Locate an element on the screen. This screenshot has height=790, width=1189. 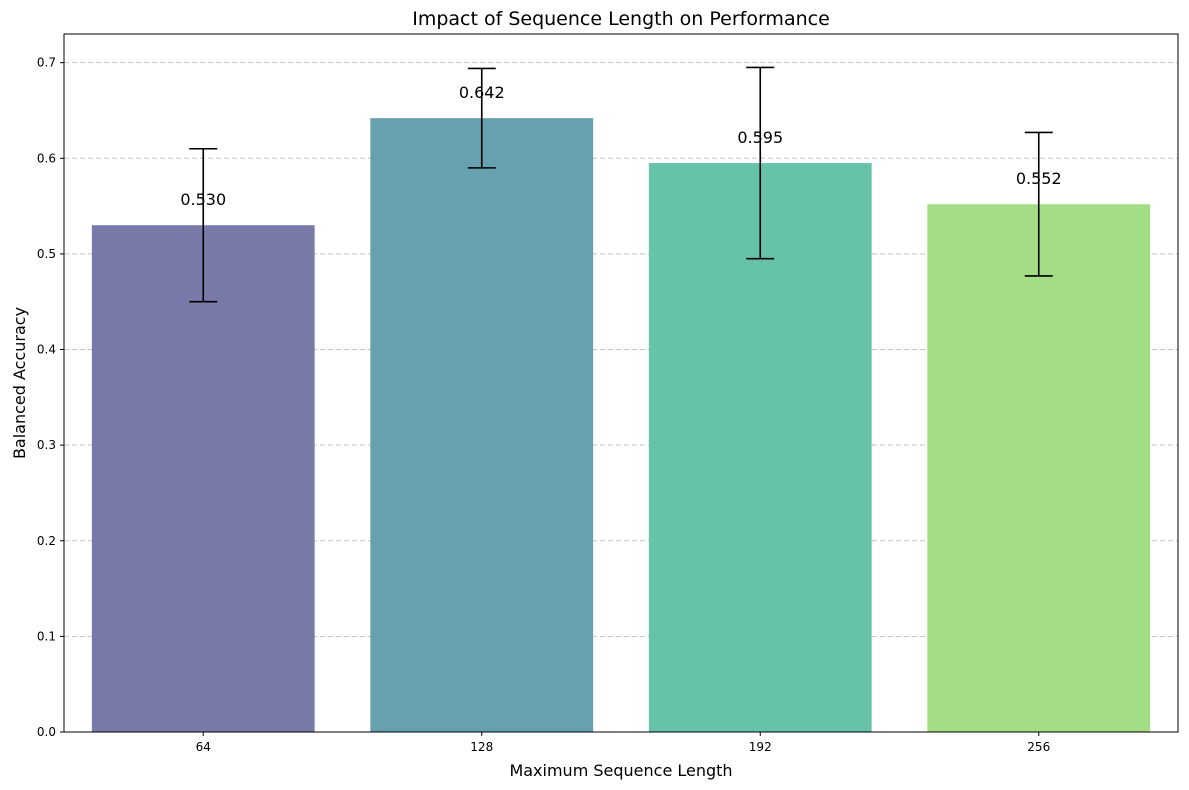
x-axis-title: Maximum Sequence Length is located at coordinates (620, 770).